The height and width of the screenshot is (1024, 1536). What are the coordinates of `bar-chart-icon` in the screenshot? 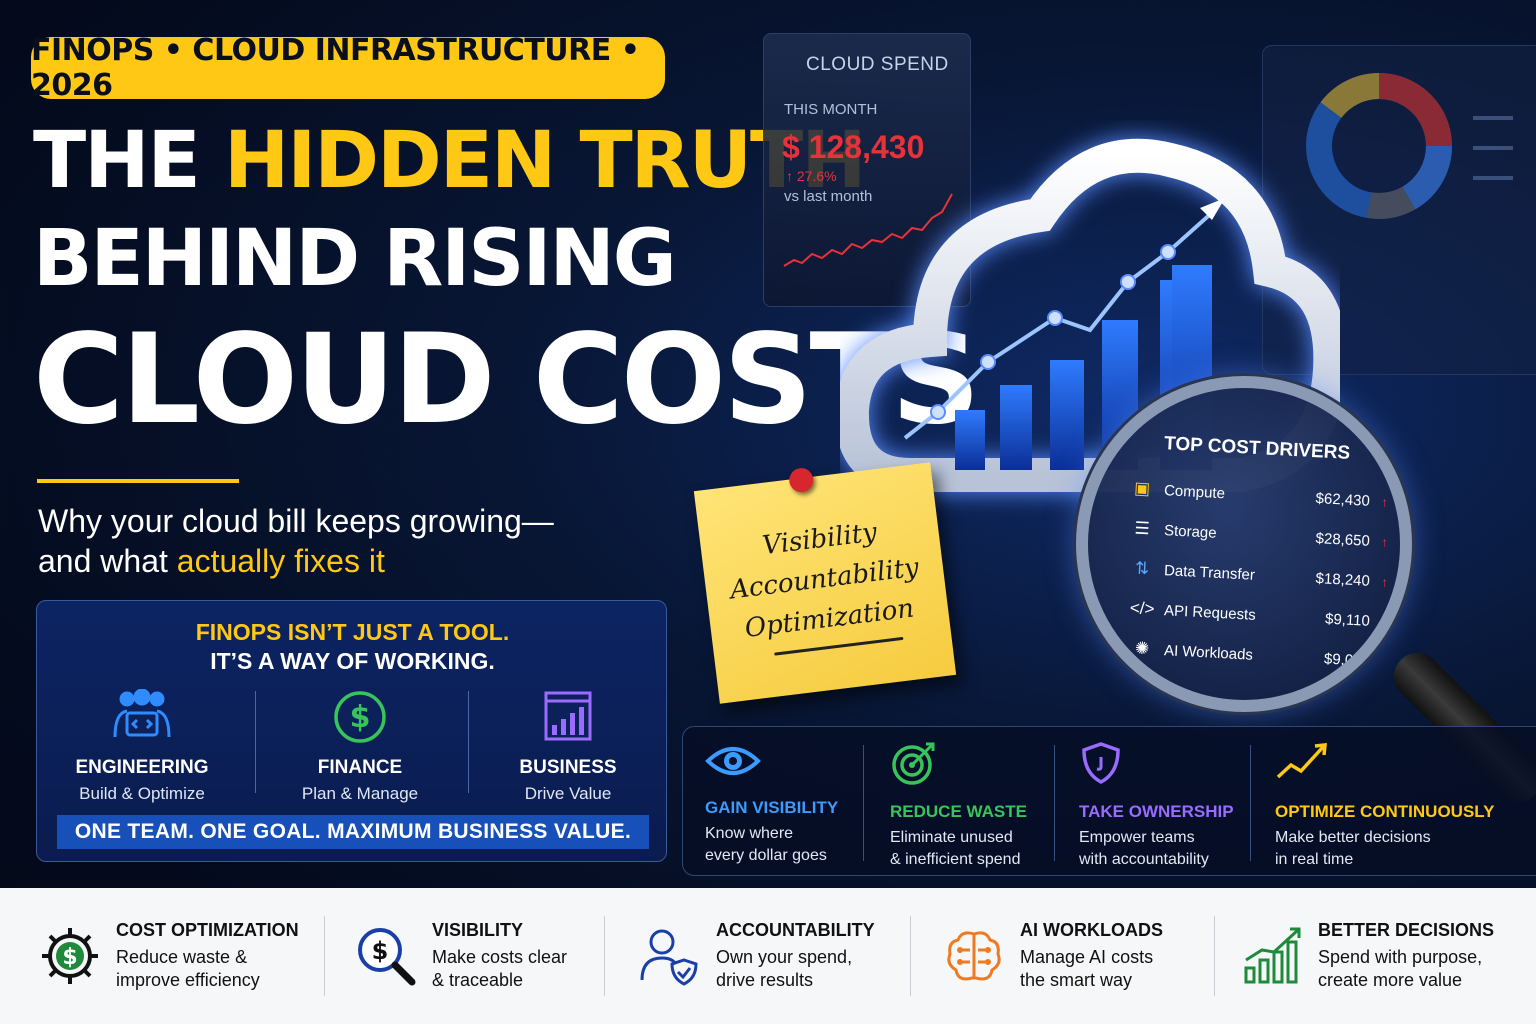 It's located at (568, 717).